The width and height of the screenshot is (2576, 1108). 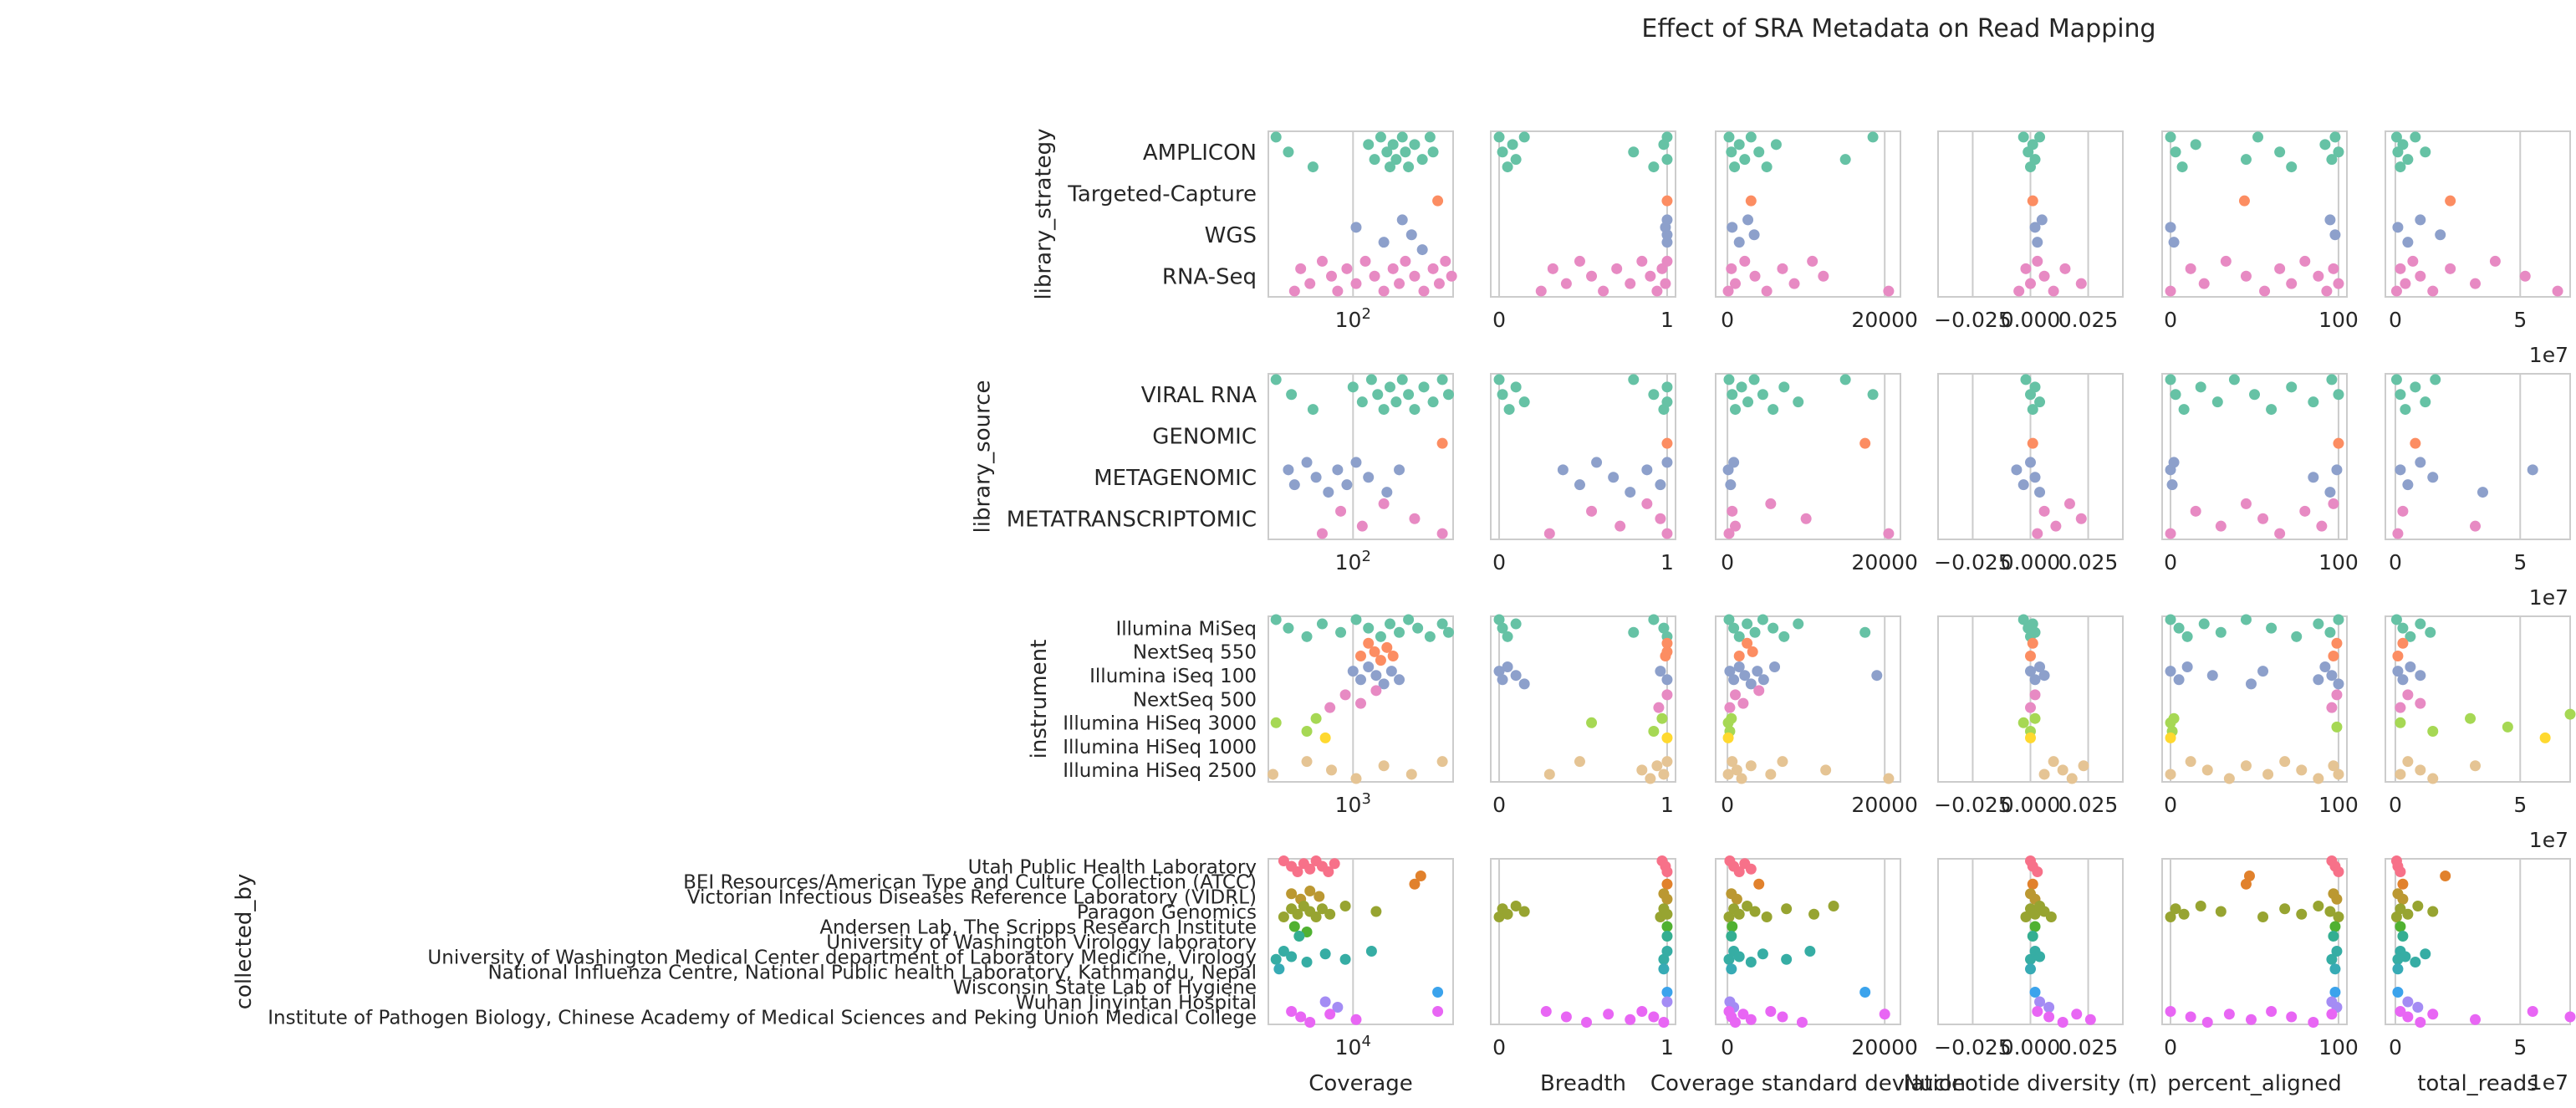 I want to click on y-tick-label: Paragon Genomics, so click(x=1167, y=912).